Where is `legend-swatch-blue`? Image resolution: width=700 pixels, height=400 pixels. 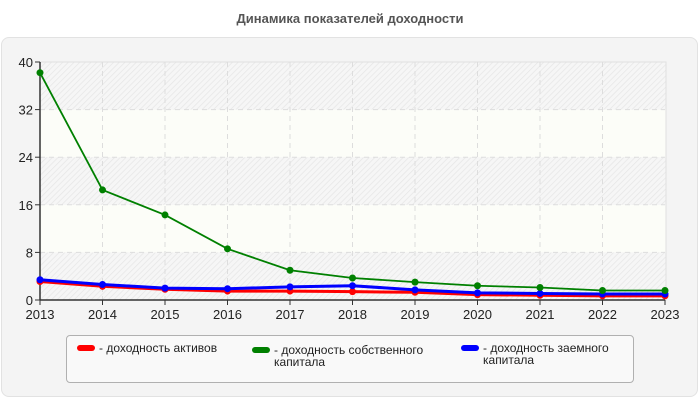 legend-swatch-blue is located at coordinates (470, 348).